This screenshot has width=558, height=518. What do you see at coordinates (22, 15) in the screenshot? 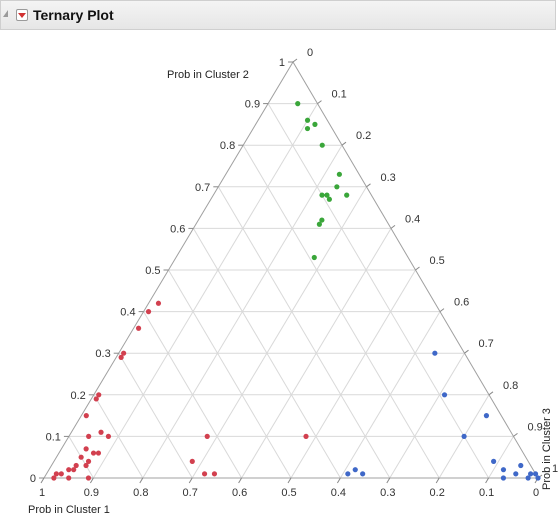
I see `red-triangle-menu-icon` at bounding box center [22, 15].